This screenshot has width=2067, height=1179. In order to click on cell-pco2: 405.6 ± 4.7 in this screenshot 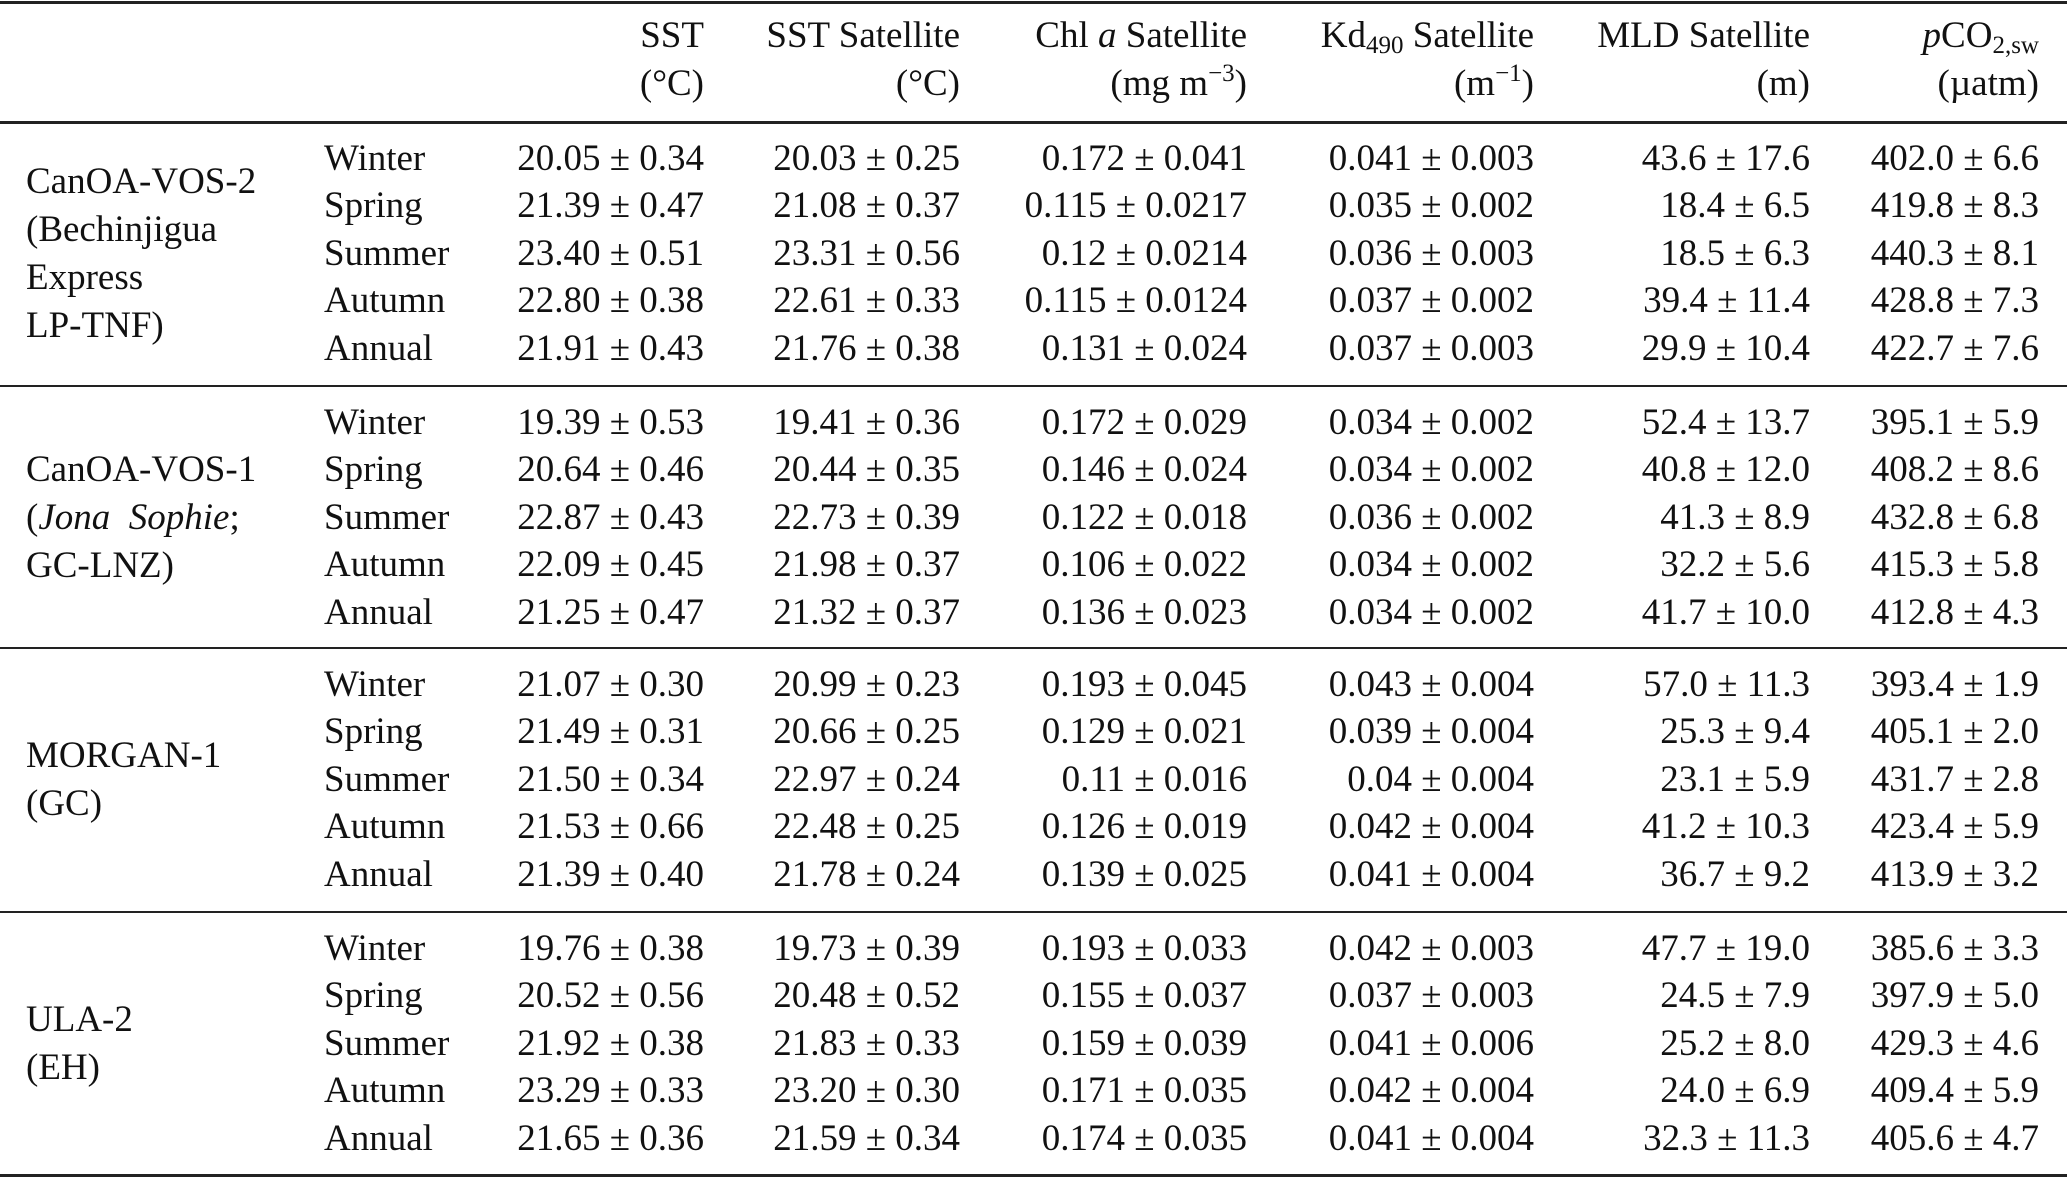, I will do `click(1954, 1138)`.